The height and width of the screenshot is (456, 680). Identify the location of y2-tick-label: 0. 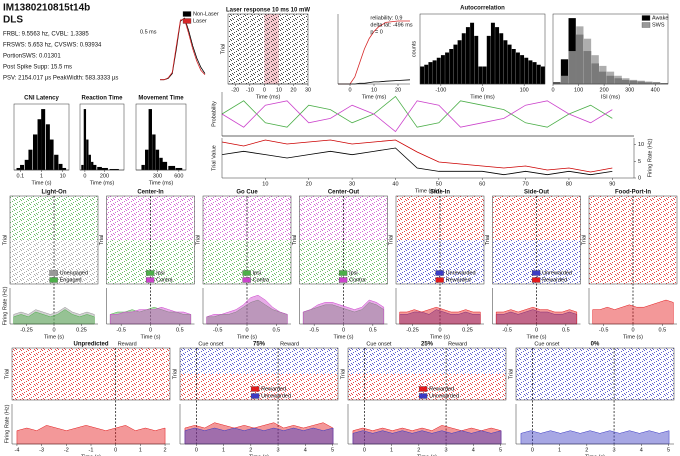
(639, 178).